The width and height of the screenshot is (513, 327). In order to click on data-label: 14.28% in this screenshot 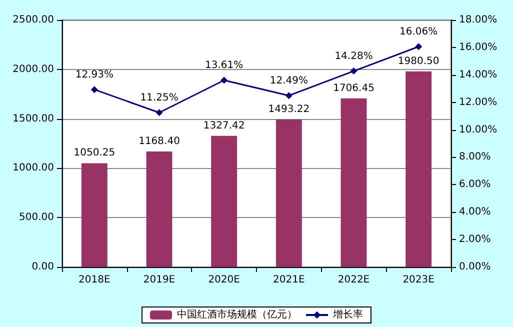, I will do `click(353, 56)`.